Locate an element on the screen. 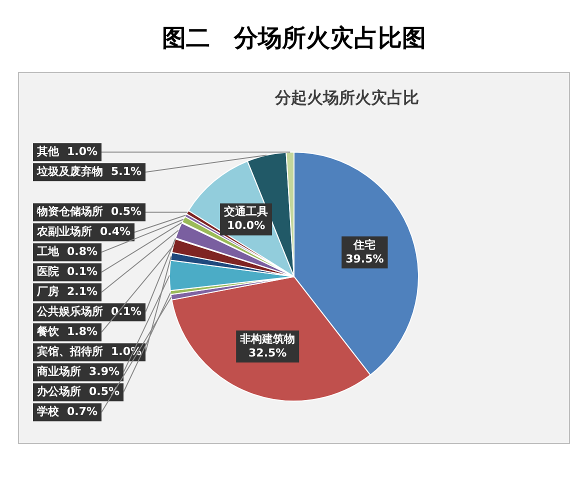 The height and width of the screenshot is (478, 588). slice-label: 厂房 is located at coordinates (47, 291).